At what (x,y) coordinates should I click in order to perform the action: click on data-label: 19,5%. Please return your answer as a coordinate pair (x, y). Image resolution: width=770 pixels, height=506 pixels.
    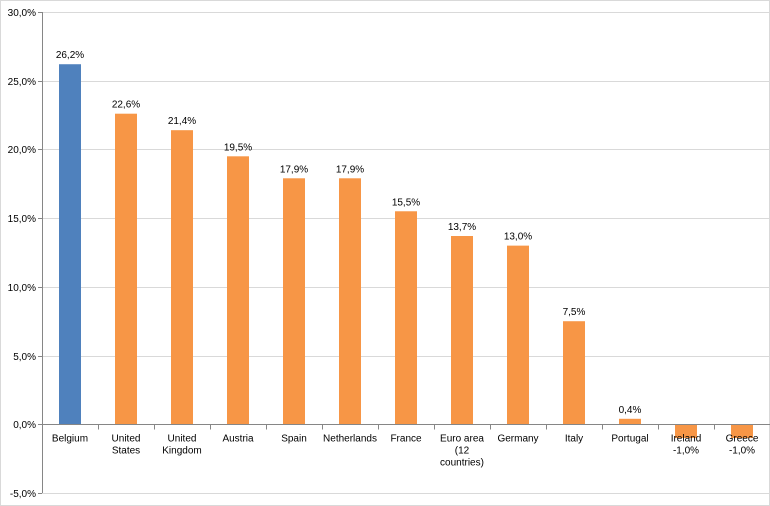
    Looking at the image, I should click on (238, 147).